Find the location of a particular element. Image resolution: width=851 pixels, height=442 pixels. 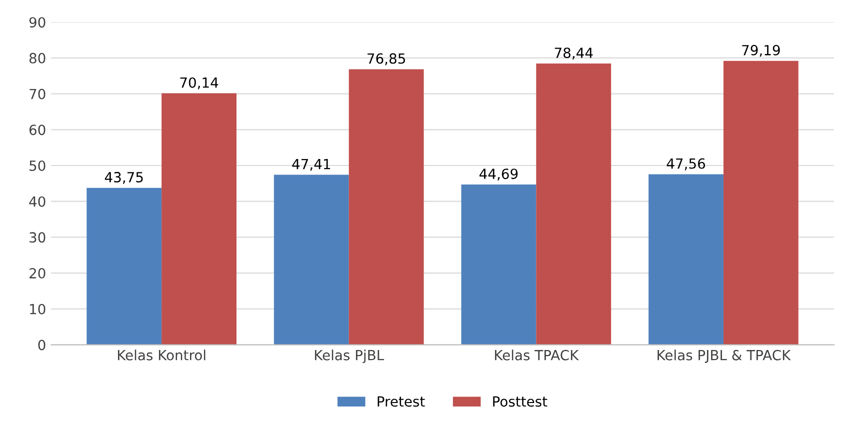

y-tick-label: 10 is located at coordinates (38, 309).